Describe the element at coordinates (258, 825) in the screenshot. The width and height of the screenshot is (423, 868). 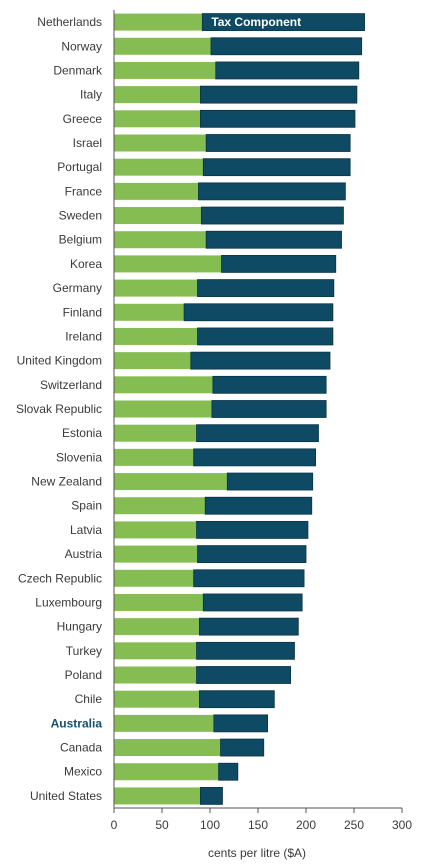
I see `x-tick-label: 150` at that location.